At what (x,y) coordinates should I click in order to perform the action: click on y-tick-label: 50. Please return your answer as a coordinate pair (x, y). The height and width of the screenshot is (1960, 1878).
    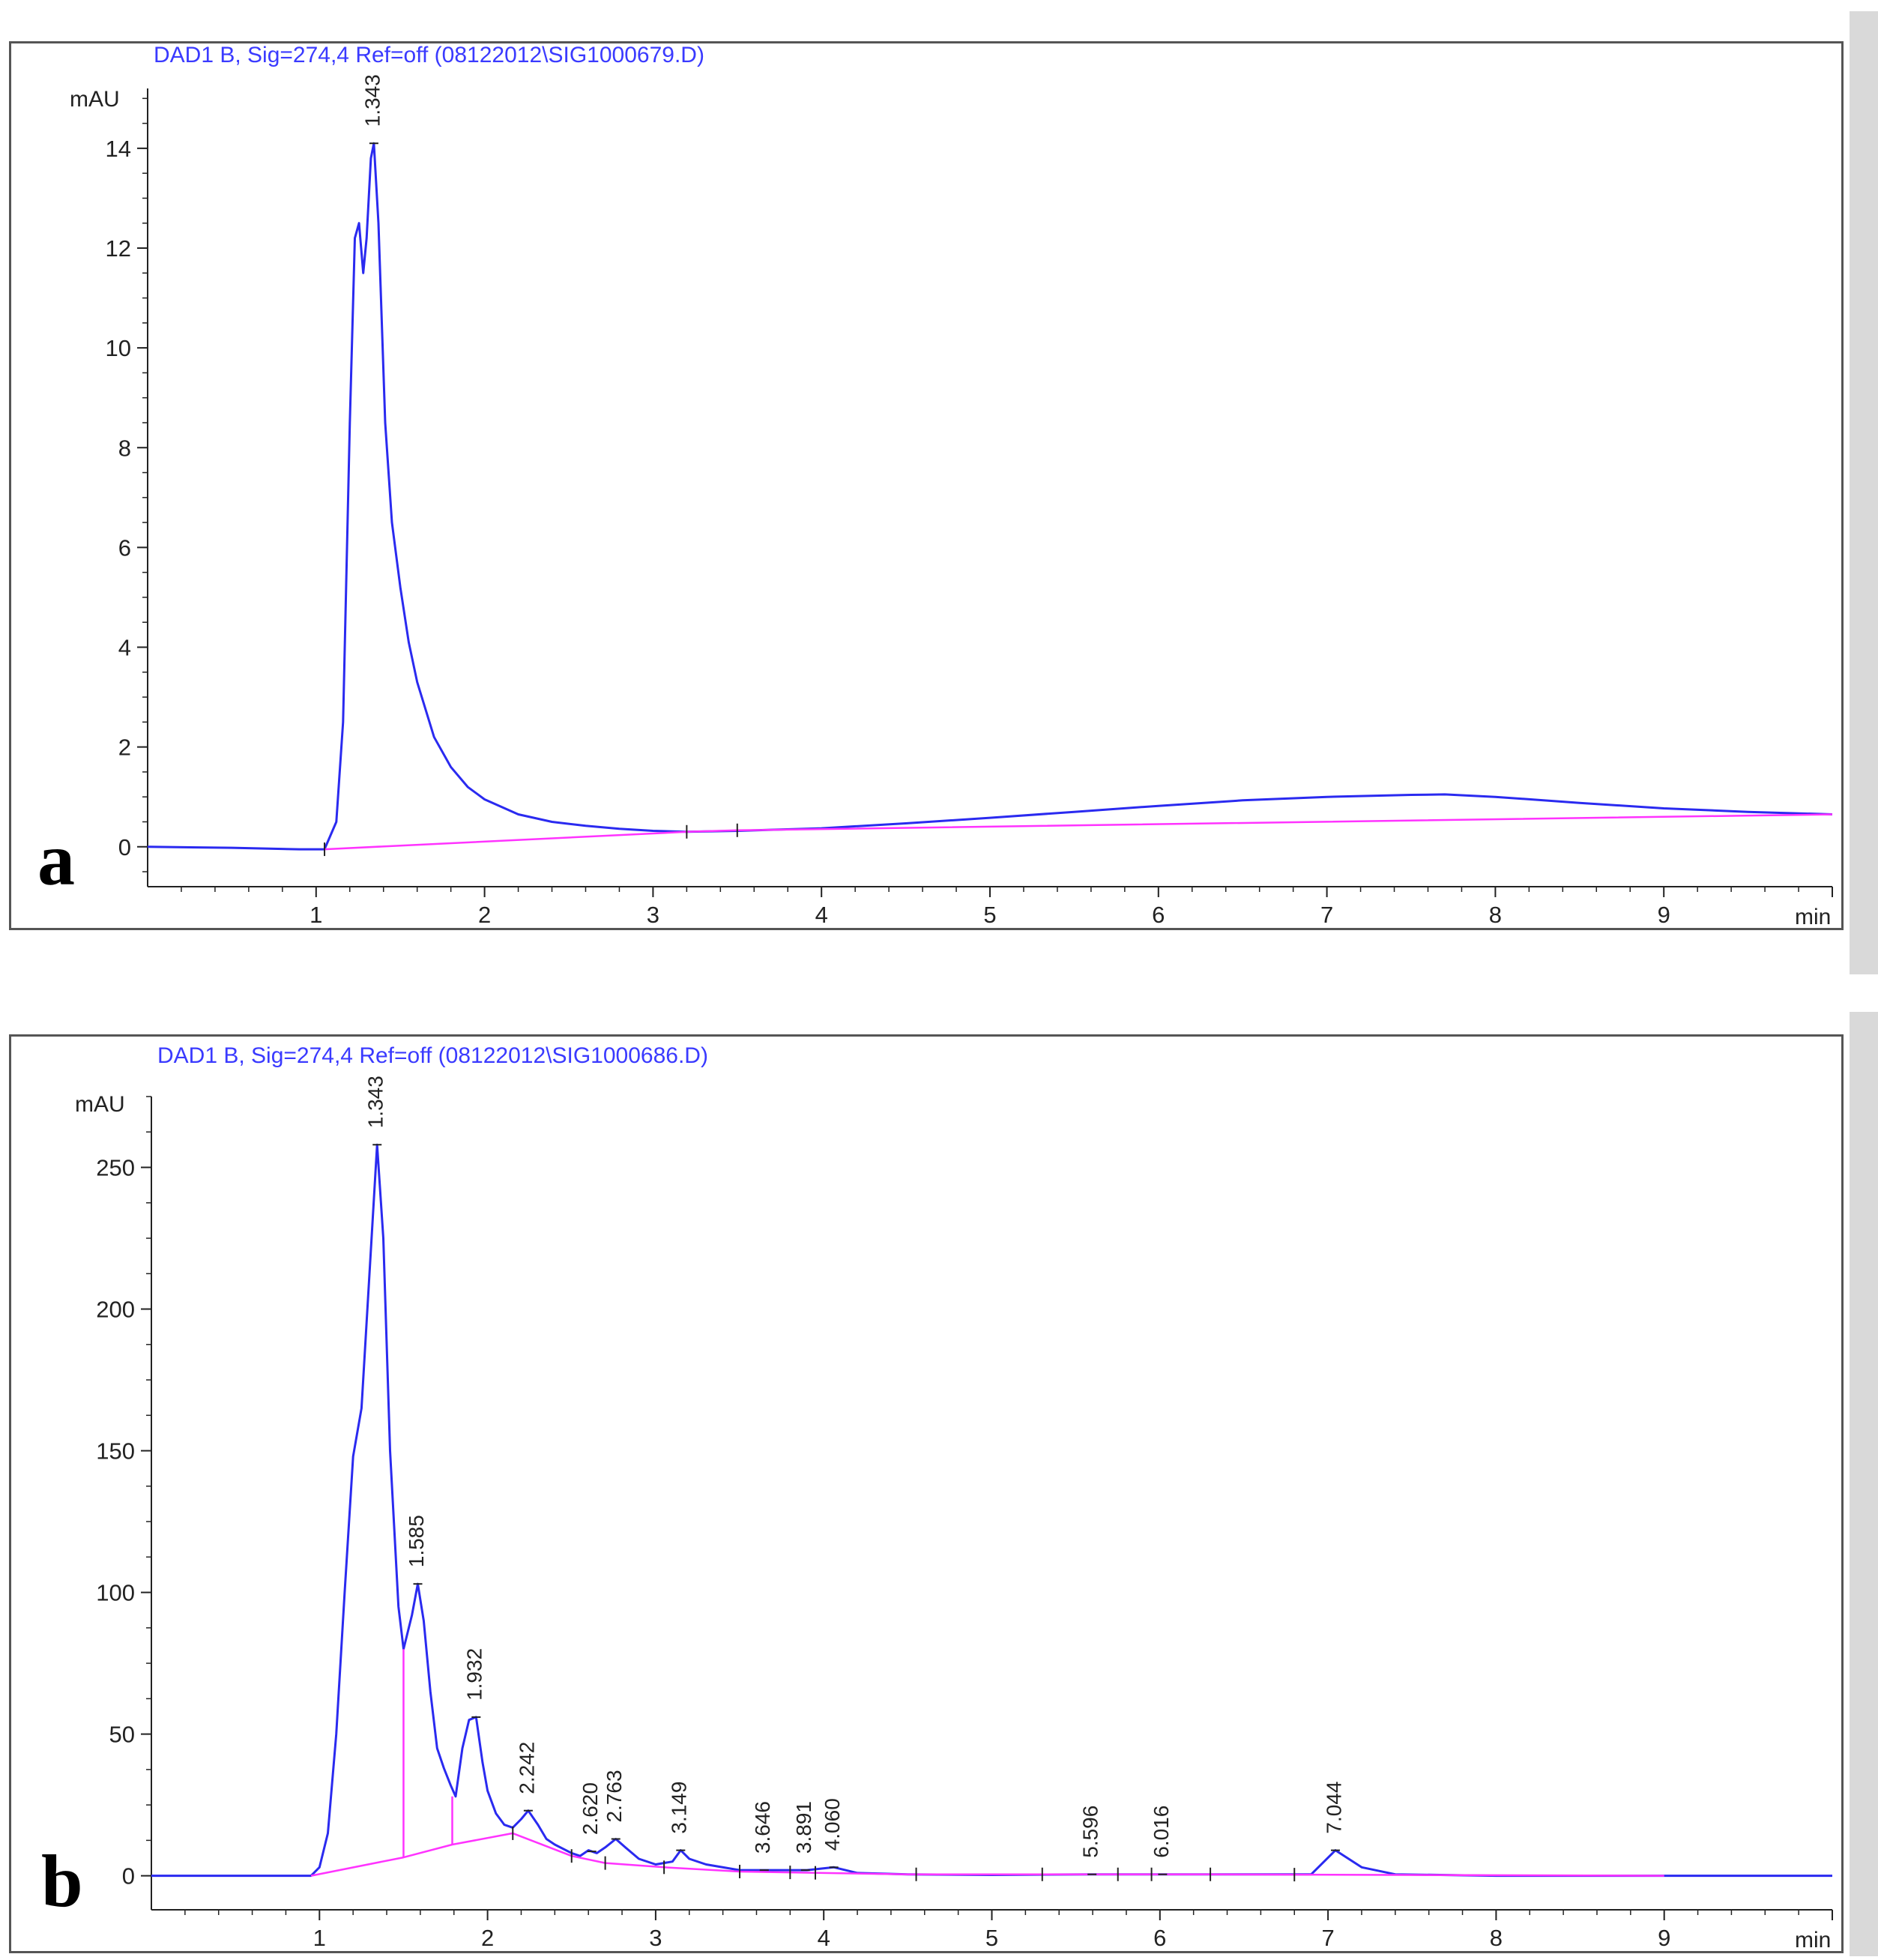
    Looking at the image, I should click on (122, 1735).